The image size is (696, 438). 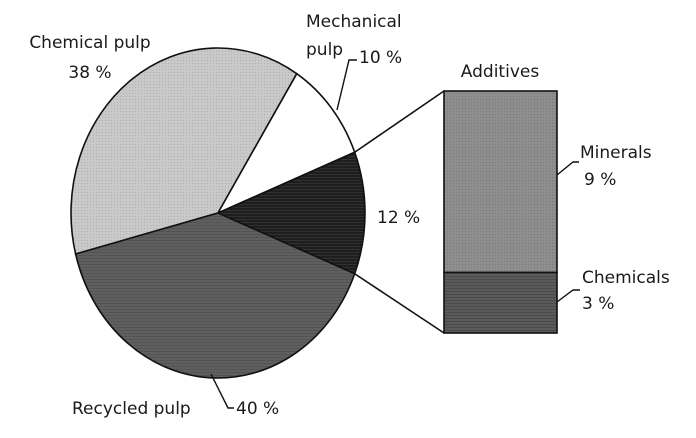 What do you see at coordinates (398, 218) in the screenshot?
I see `value-additives-slice: 12 %` at bounding box center [398, 218].